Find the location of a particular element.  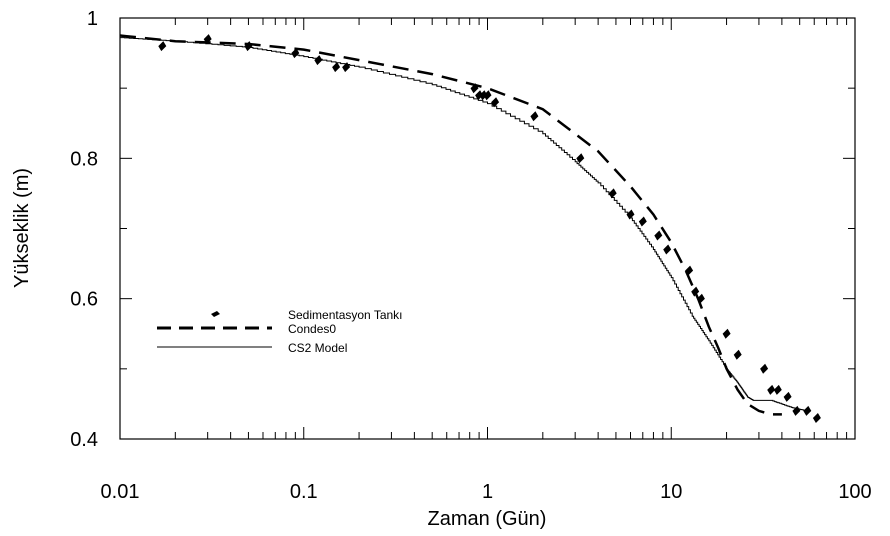

x-tick-labels: 0.01 0.1 1 10 100 is located at coordinates (486, 492).